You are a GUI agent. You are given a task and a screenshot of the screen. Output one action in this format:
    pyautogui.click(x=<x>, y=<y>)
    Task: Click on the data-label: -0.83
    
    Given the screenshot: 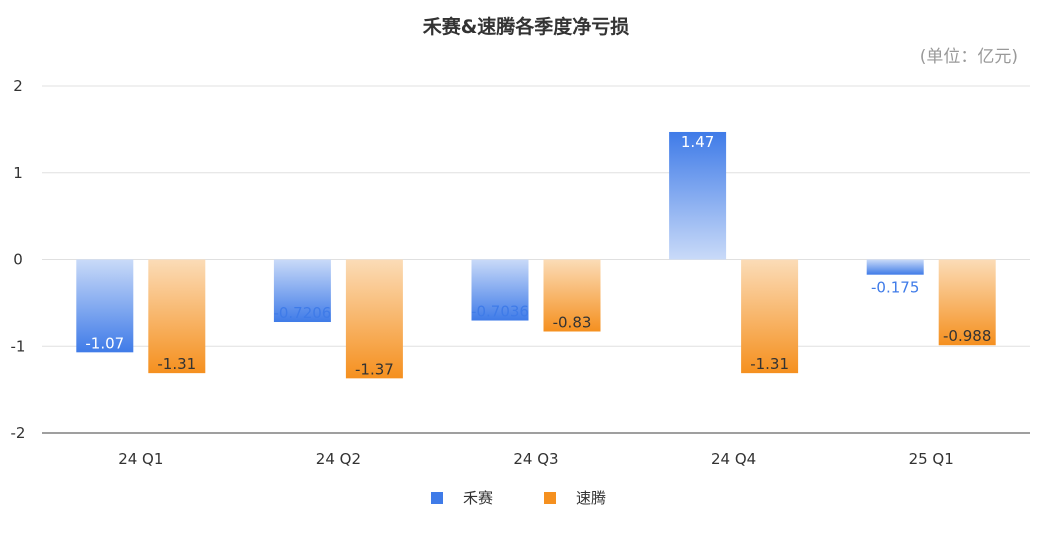 What is the action you would take?
    pyautogui.click(x=572, y=323)
    